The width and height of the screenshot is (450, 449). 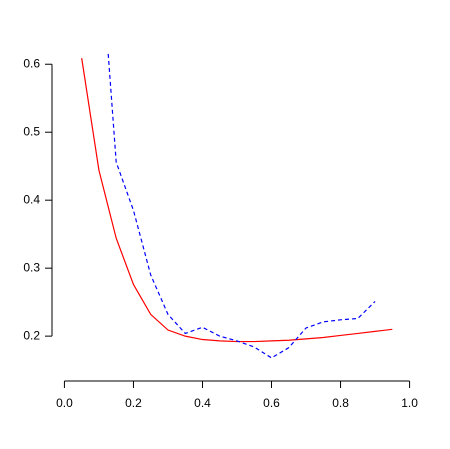 I want to click on x-tick-label: 0.2, so click(x=133, y=403).